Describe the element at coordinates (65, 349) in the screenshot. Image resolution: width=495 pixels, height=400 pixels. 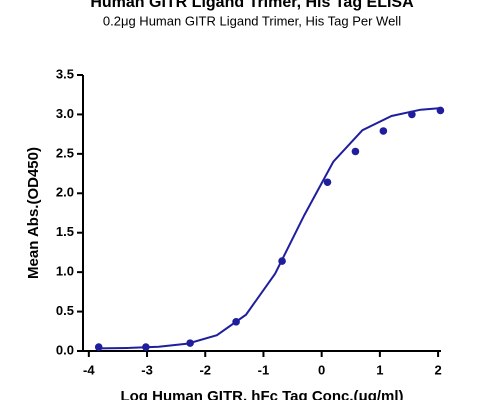
I see `y-tick-label: 0.0` at that location.